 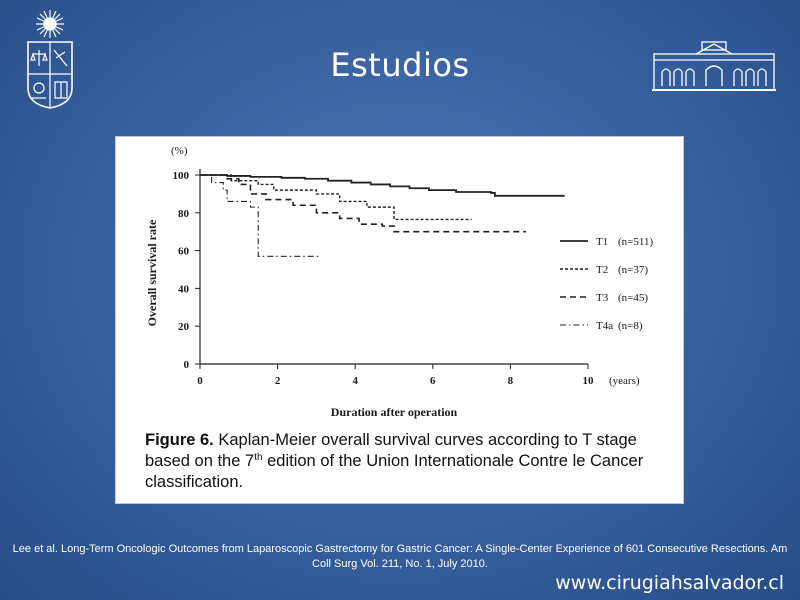 I want to click on y-tick-label: 60, so click(x=184, y=252).